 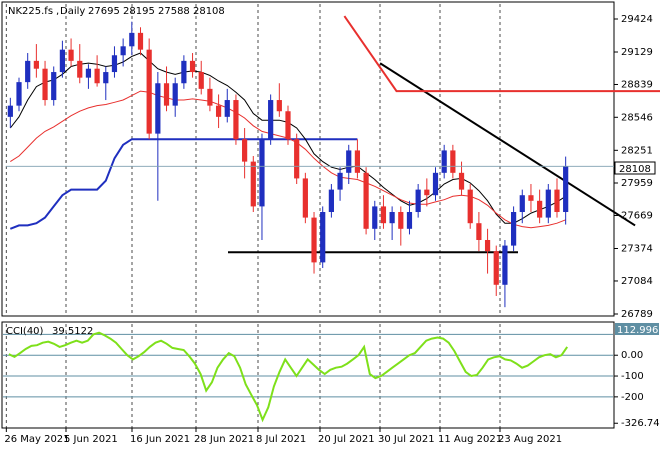 I want to click on cci-tick-label: -326.744, so click(x=640, y=423).